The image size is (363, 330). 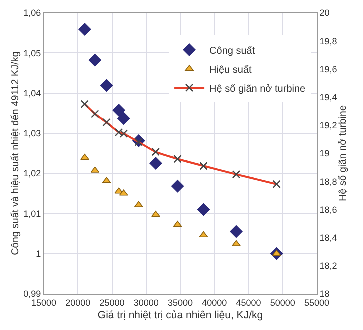 I want to click on x-tick-label: 40000, so click(x=215, y=303).